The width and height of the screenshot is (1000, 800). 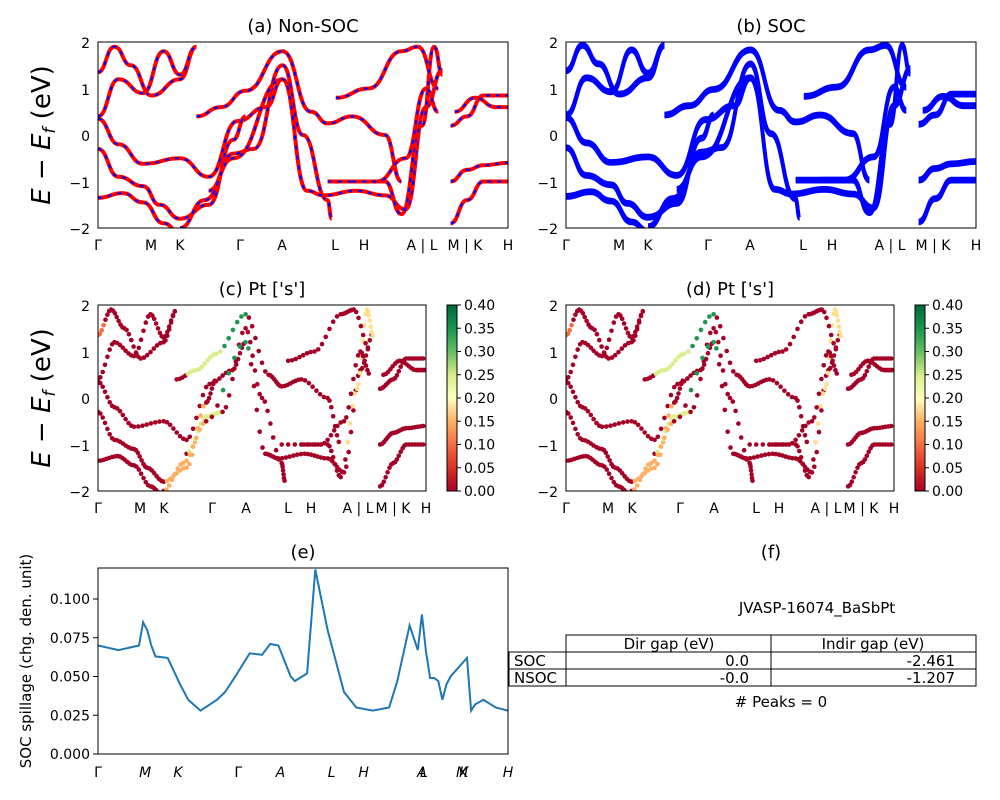 I want to click on colorbar-tick-label: 0.25, so click(x=947, y=376).